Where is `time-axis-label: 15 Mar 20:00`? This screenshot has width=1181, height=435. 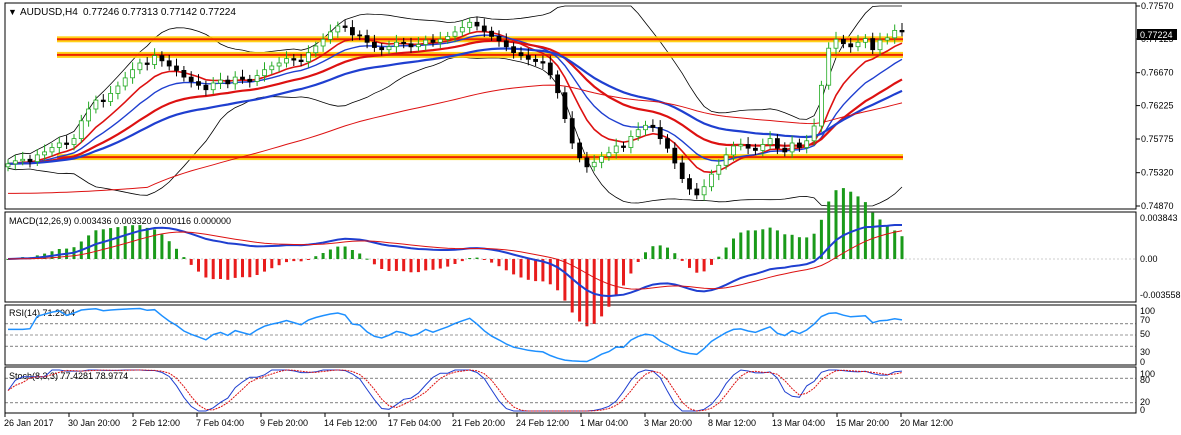
time-axis-label: 15 Mar 20:00 is located at coordinates (862, 423).